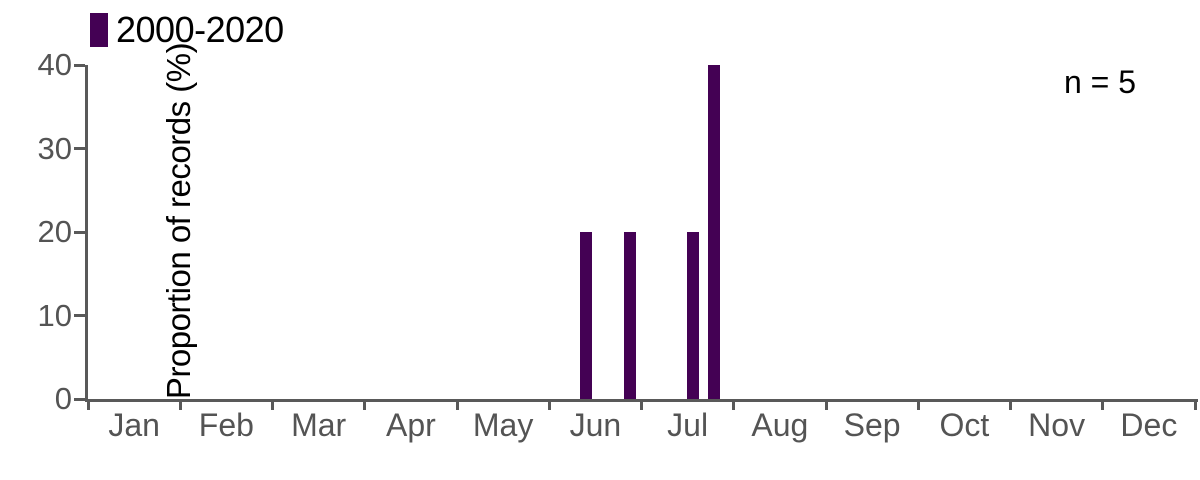  What do you see at coordinates (134, 425) in the screenshot?
I see `x-tick-label-jan: Jan` at bounding box center [134, 425].